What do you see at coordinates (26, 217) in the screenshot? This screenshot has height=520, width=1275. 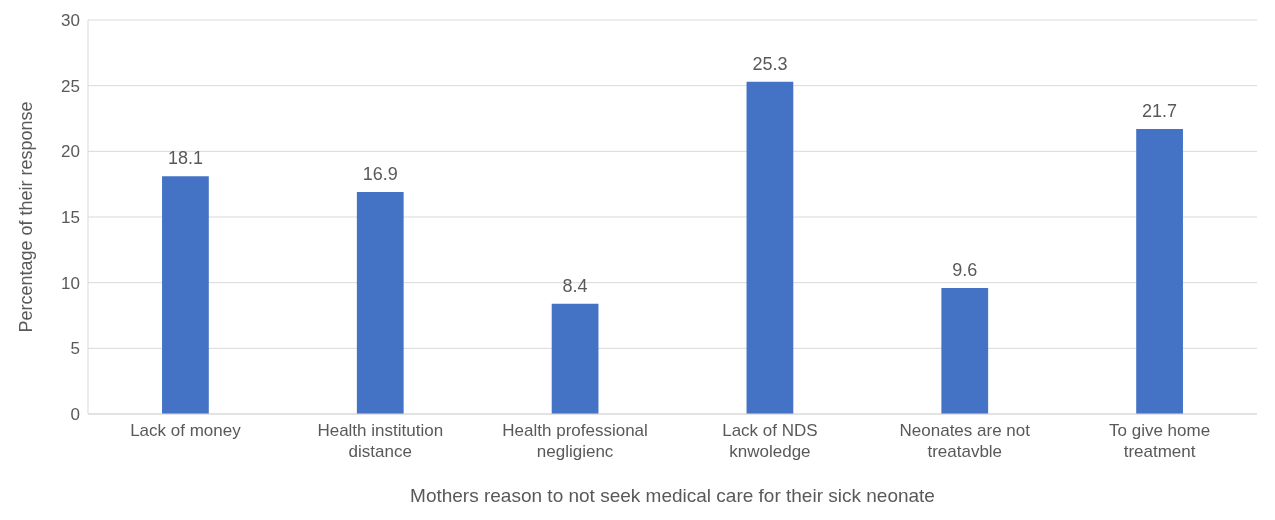 I see `y-axis-title: Percentage of their response` at bounding box center [26, 217].